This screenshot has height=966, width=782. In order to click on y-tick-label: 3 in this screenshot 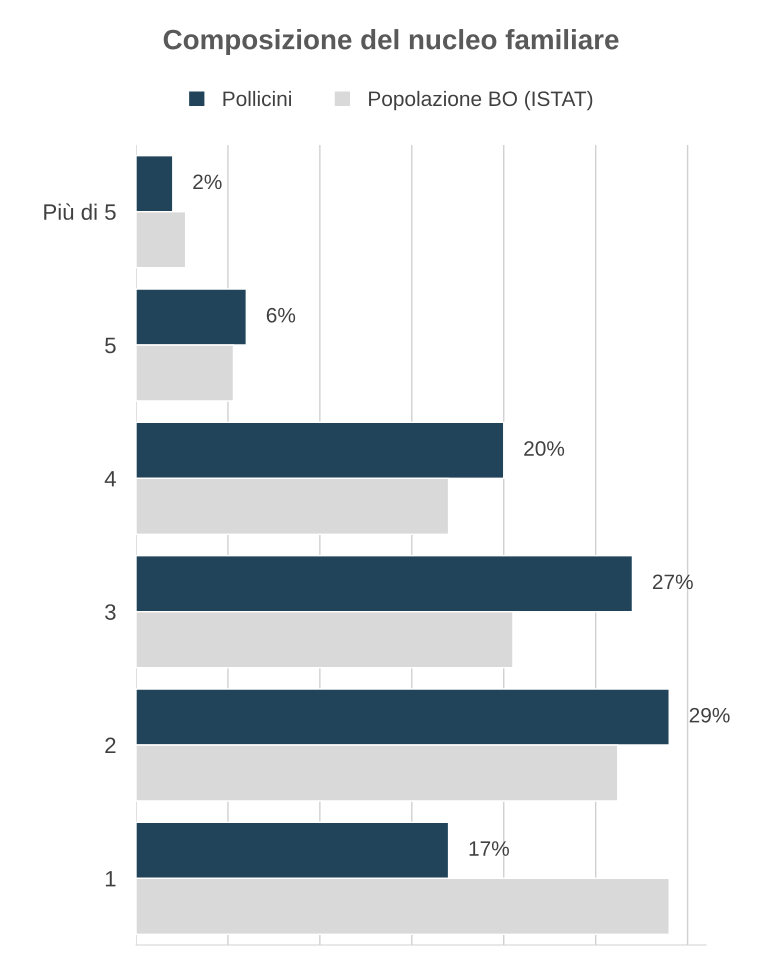, I will do `click(110, 612)`.